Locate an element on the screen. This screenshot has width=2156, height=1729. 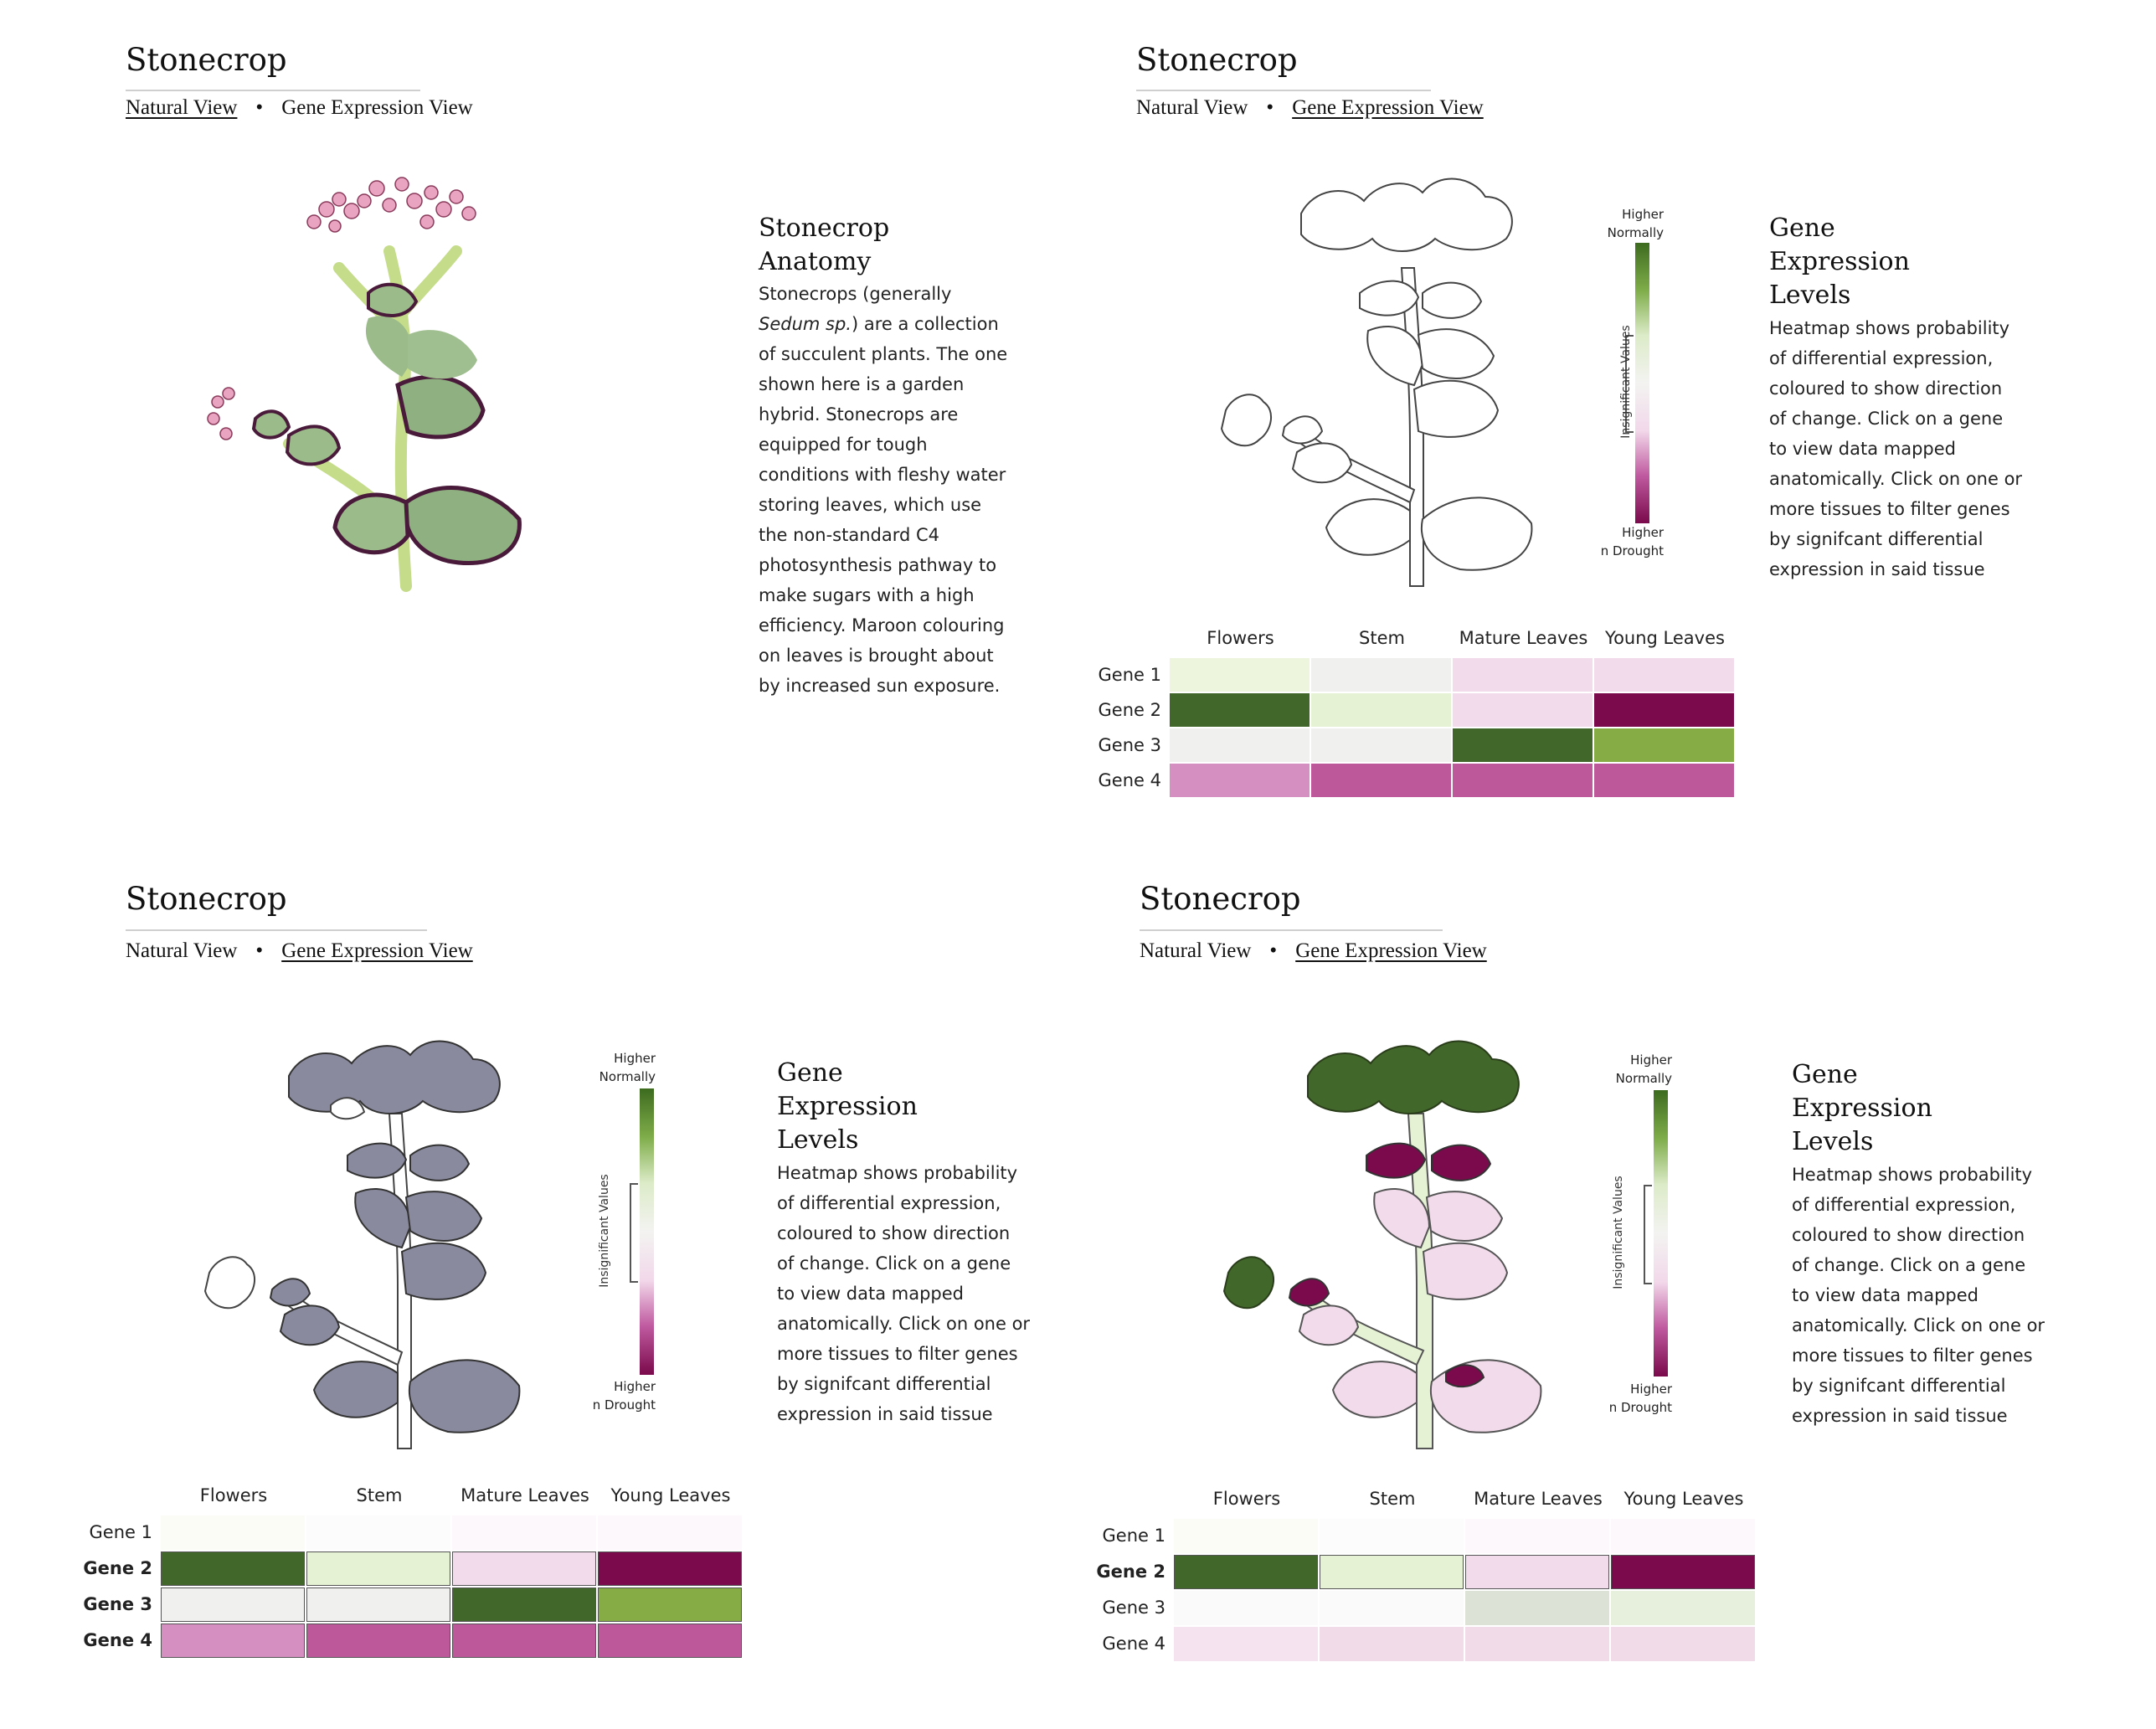
view-nav: Natural View • Gene Expression View is located at coordinates (299, 108).